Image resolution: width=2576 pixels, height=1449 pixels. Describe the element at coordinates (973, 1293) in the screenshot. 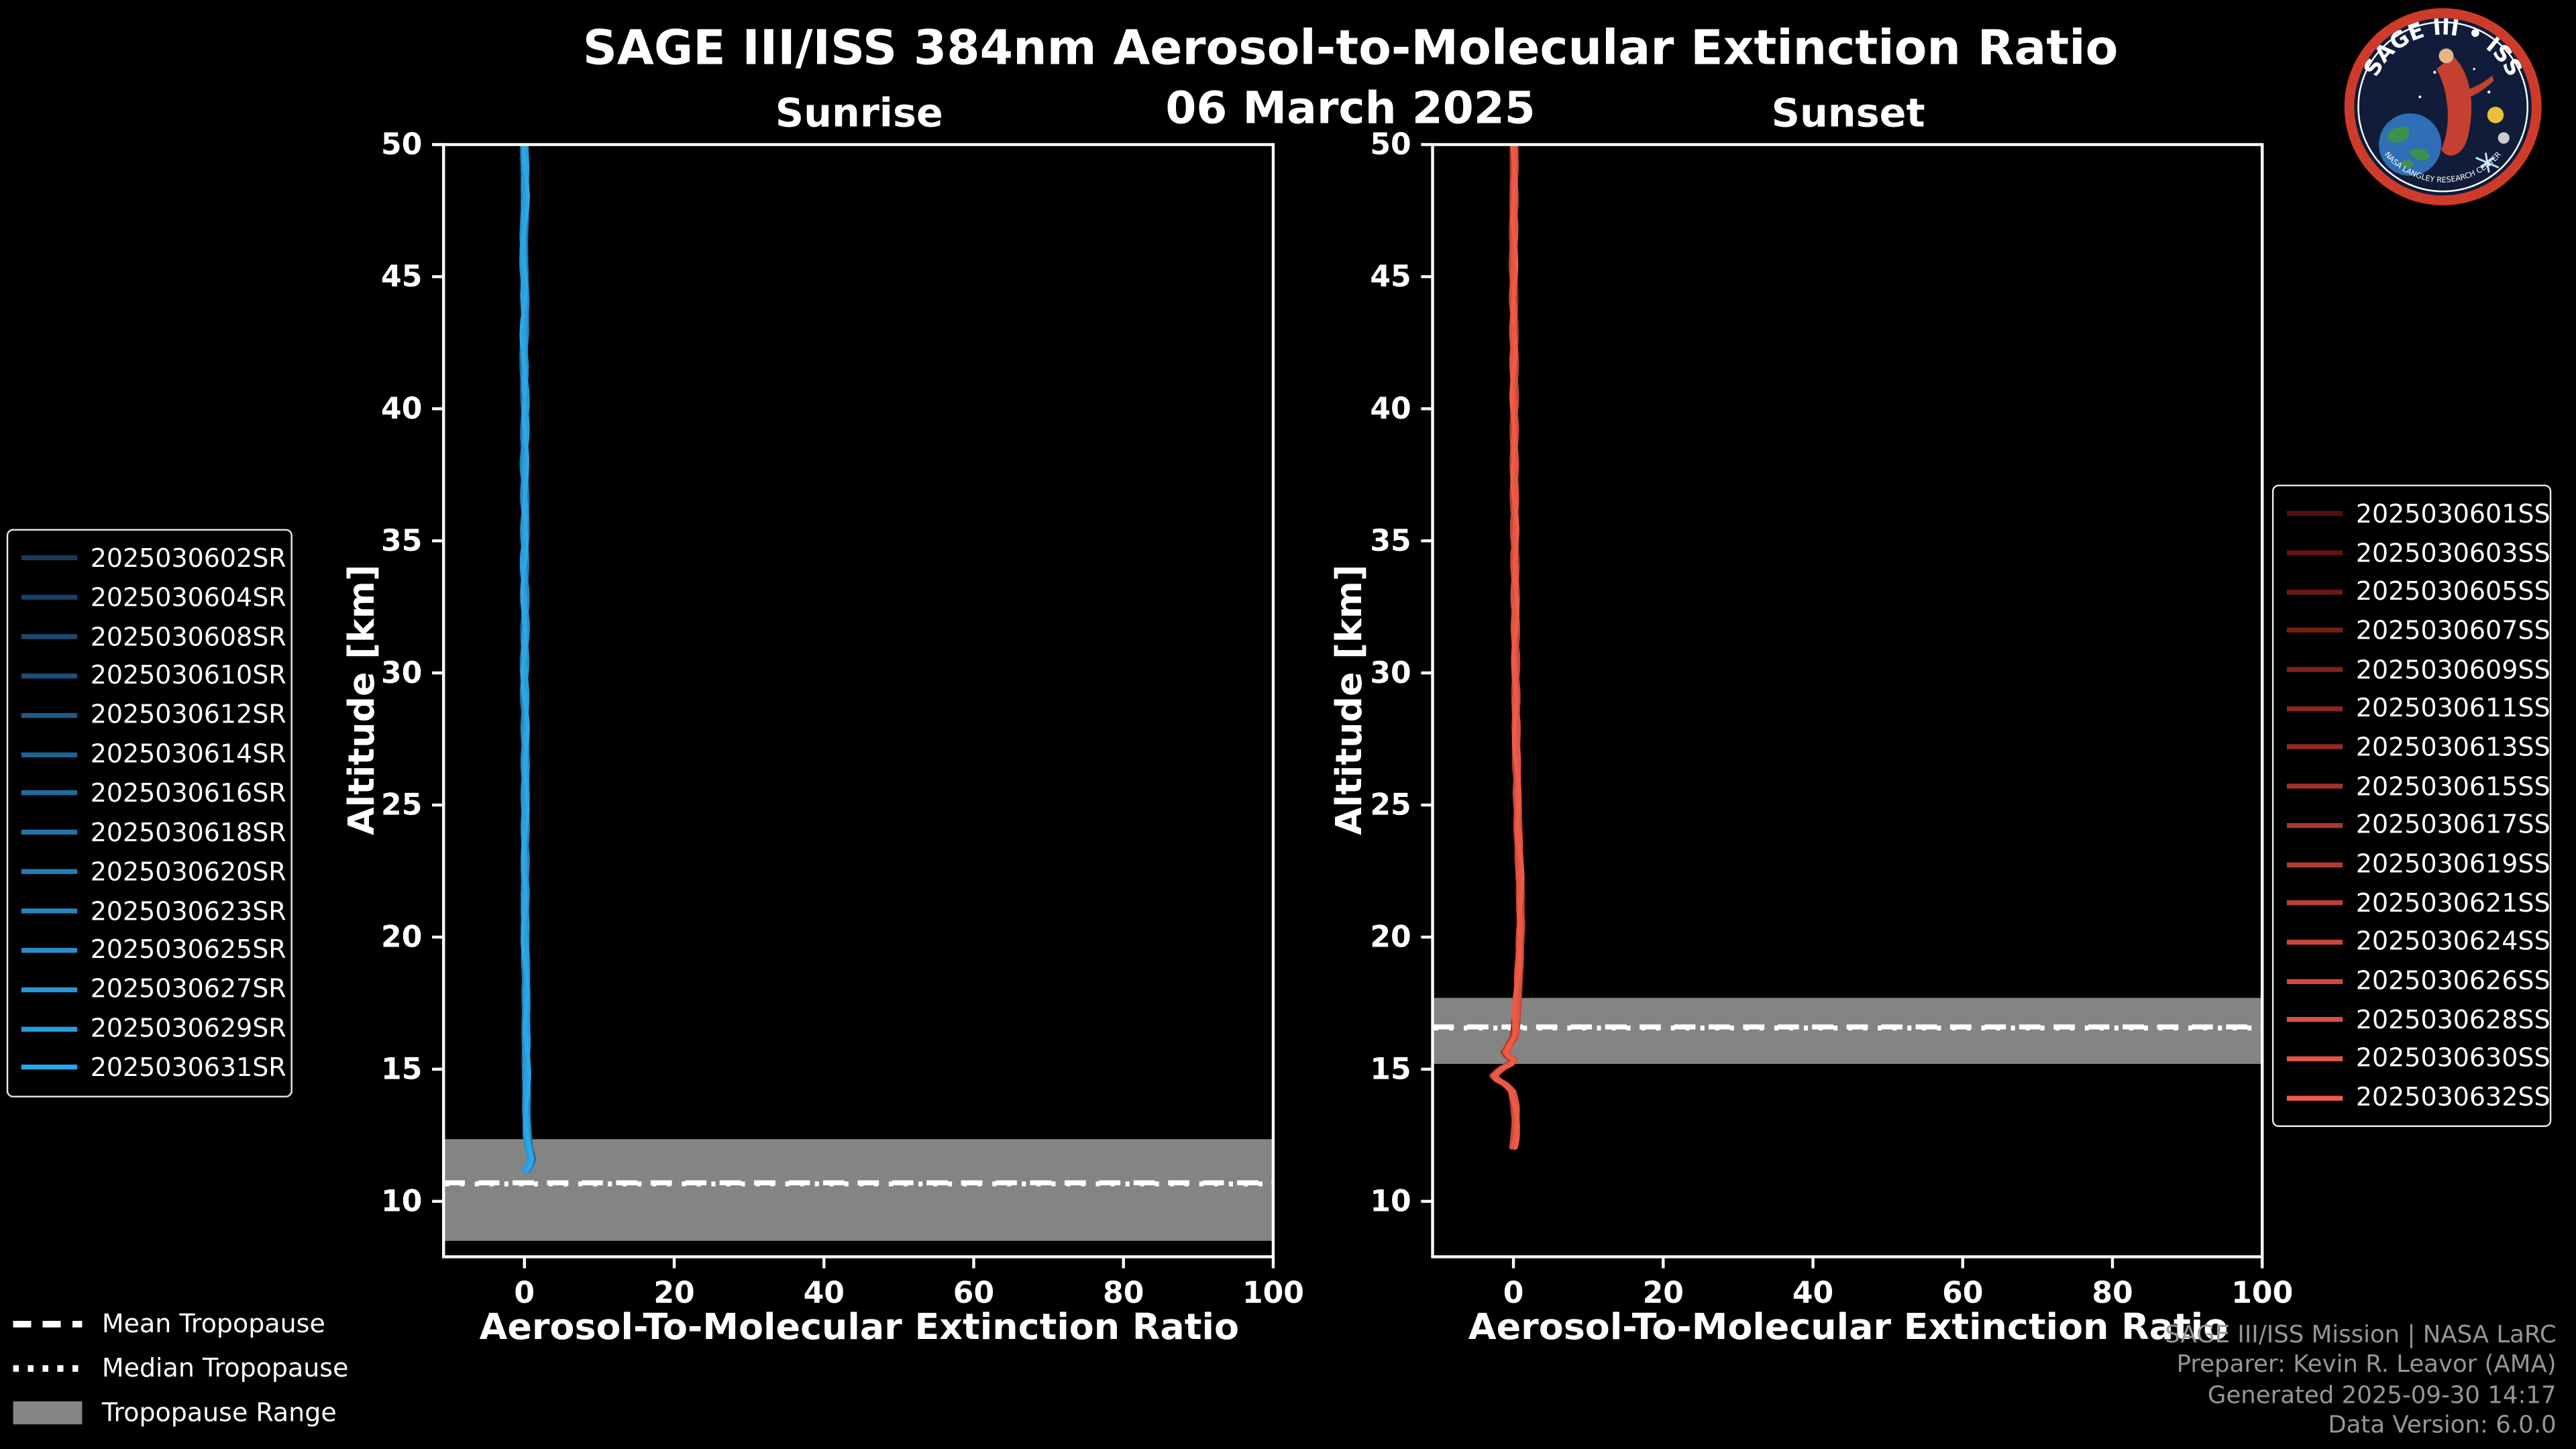

I see `x-tick-label: 60` at that location.